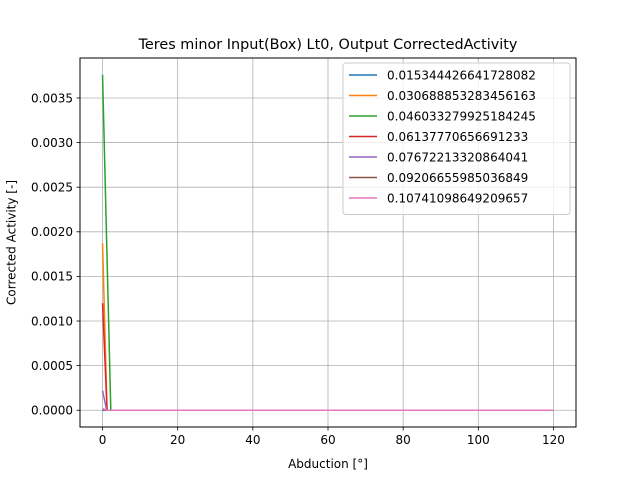 The width and height of the screenshot is (640, 480). Describe the element at coordinates (52, 277) in the screenshot. I see `y-tick-label: 0.0015` at that location.